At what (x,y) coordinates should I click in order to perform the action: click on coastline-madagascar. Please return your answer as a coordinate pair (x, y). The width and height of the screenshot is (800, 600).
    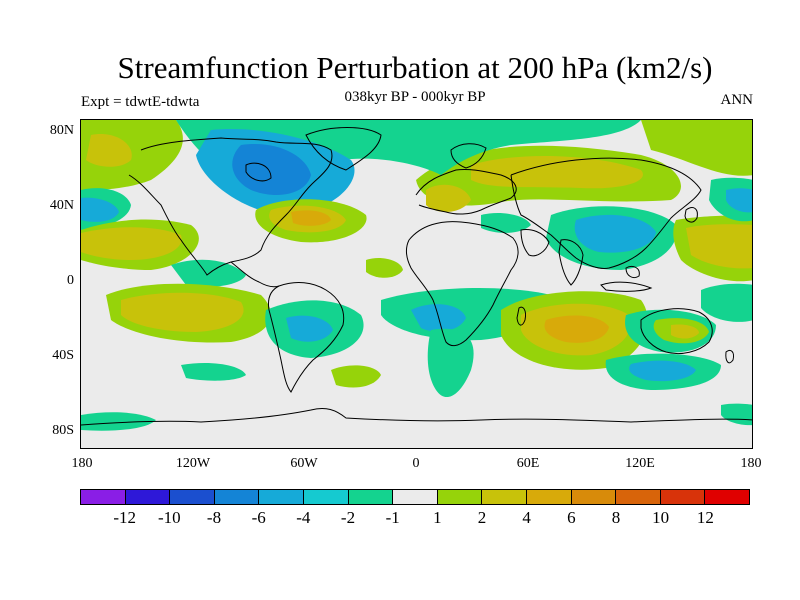
    Looking at the image, I should click on (521, 316).